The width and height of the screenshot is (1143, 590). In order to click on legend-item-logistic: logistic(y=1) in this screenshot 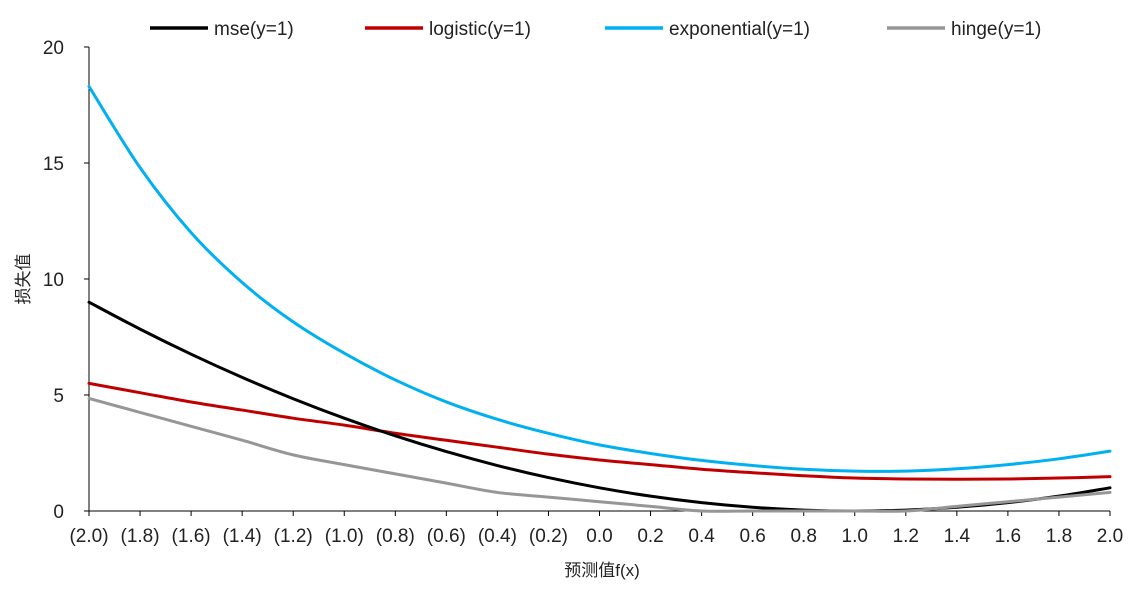, I will do `click(448, 29)`.